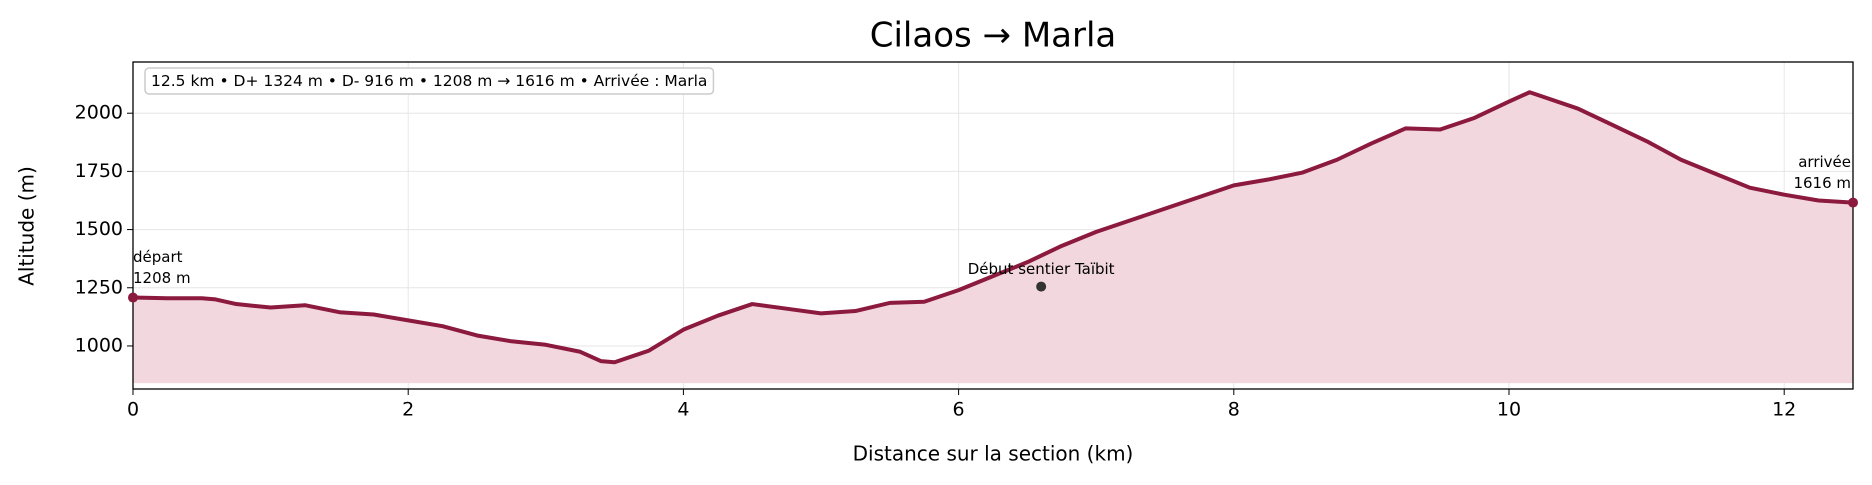  Describe the element at coordinates (27, 226) in the screenshot. I see `y-axis-label: Altitude (m)` at that location.